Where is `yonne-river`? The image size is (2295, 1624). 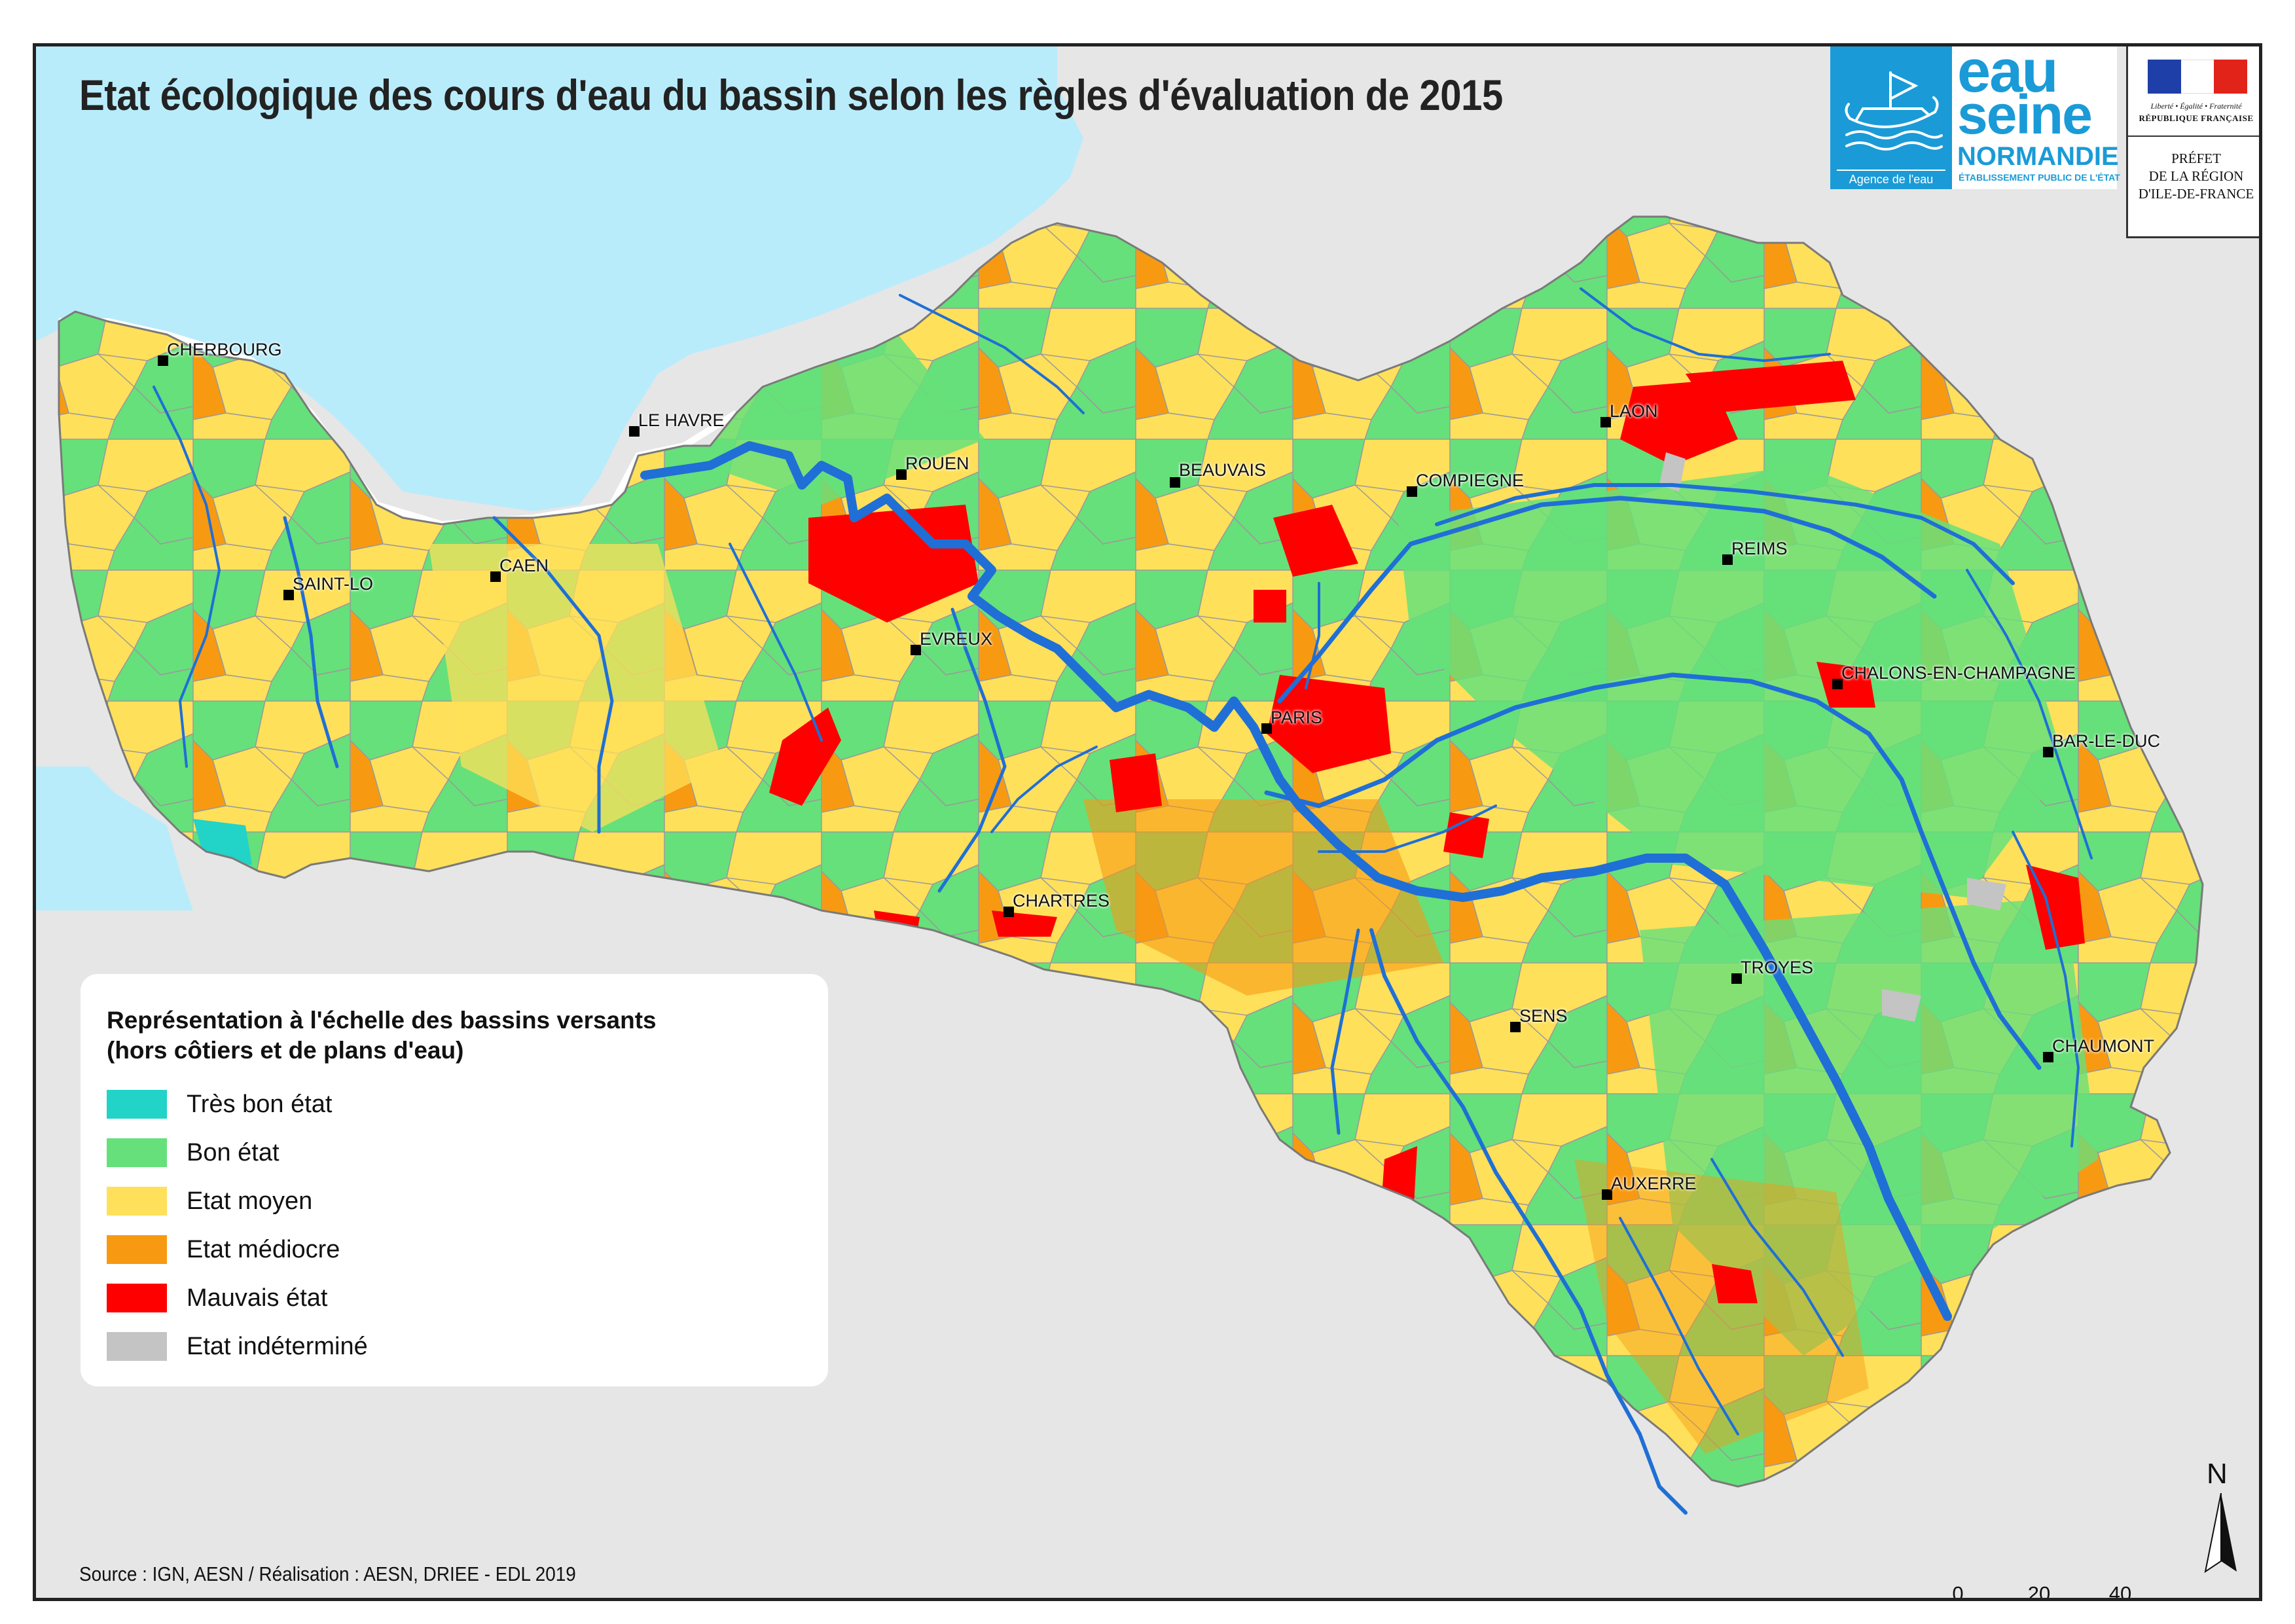
yonne-river is located at coordinates (1529, 1221).